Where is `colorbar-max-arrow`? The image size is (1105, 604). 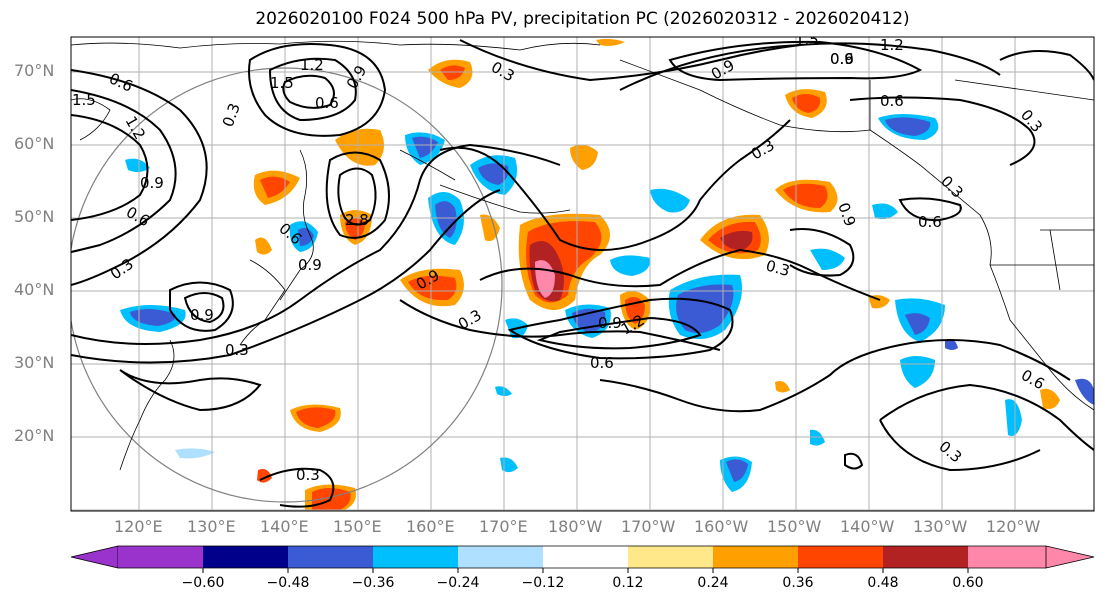 colorbar-max-arrow is located at coordinates (1070, 557).